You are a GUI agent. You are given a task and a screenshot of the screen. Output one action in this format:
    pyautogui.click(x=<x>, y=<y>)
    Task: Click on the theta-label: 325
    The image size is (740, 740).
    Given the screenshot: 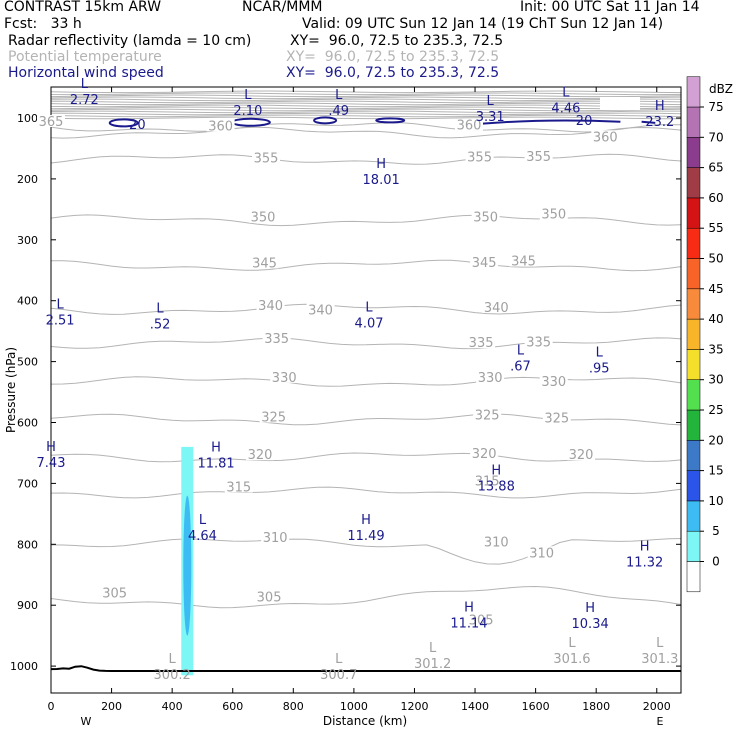 What is the action you would take?
    pyautogui.click(x=556, y=419)
    